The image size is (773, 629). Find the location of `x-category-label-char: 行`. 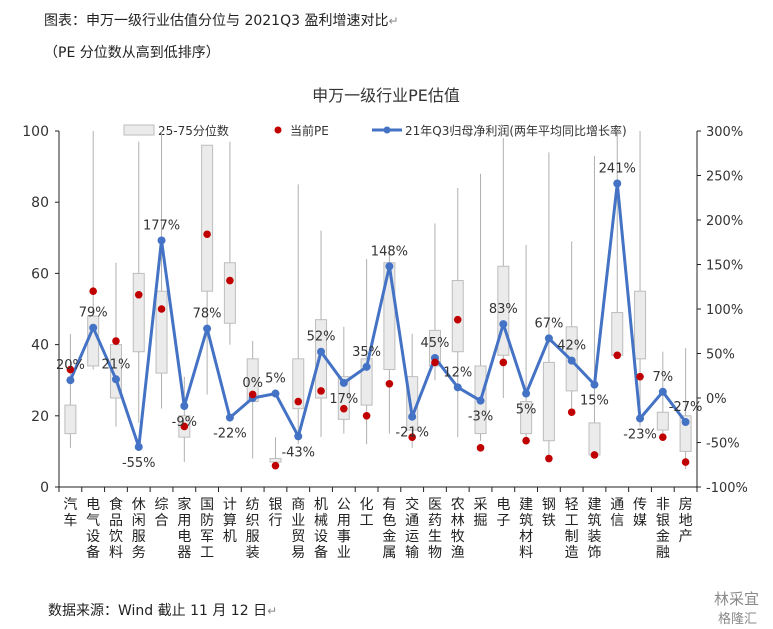

x-category-label-char: 行 is located at coordinates (275, 521).